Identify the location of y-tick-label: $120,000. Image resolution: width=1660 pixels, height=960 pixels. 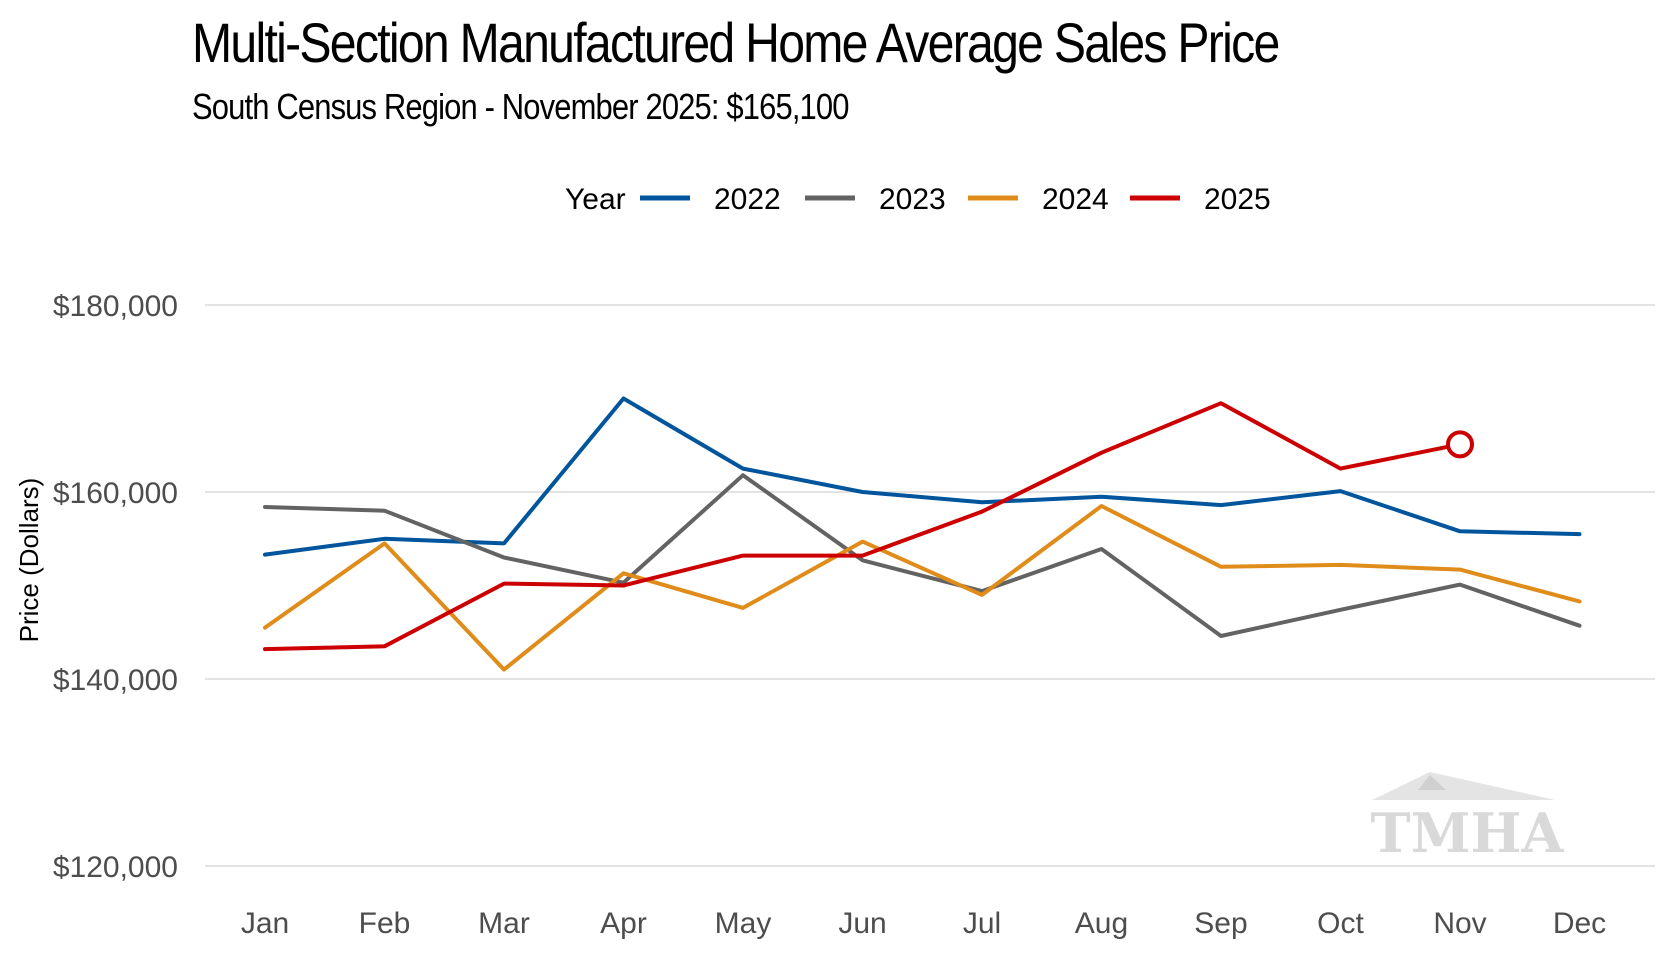
(115, 867).